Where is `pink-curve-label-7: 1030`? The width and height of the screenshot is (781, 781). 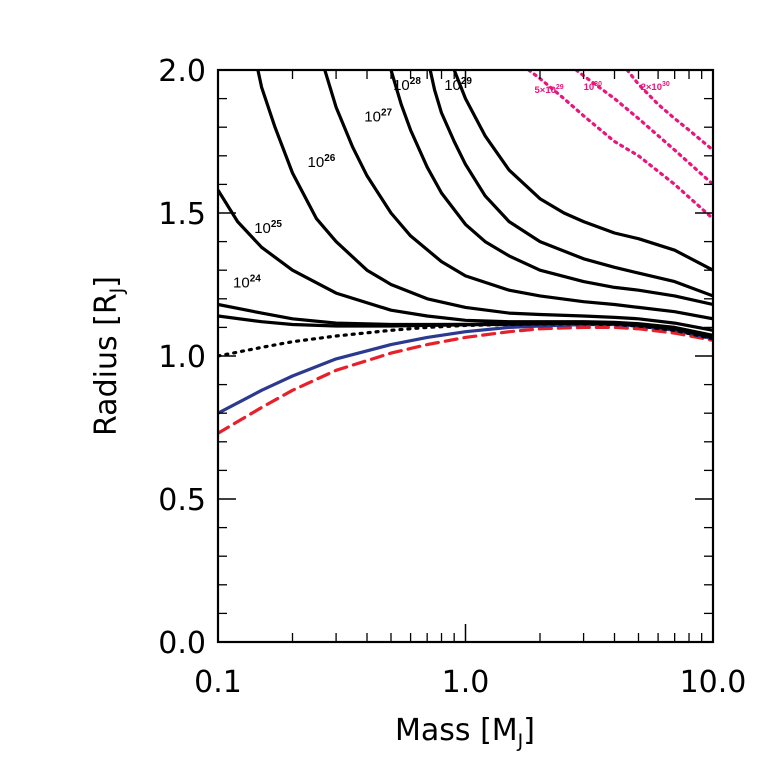 pink-curve-label-7: 1030 is located at coordinates (593, 87).